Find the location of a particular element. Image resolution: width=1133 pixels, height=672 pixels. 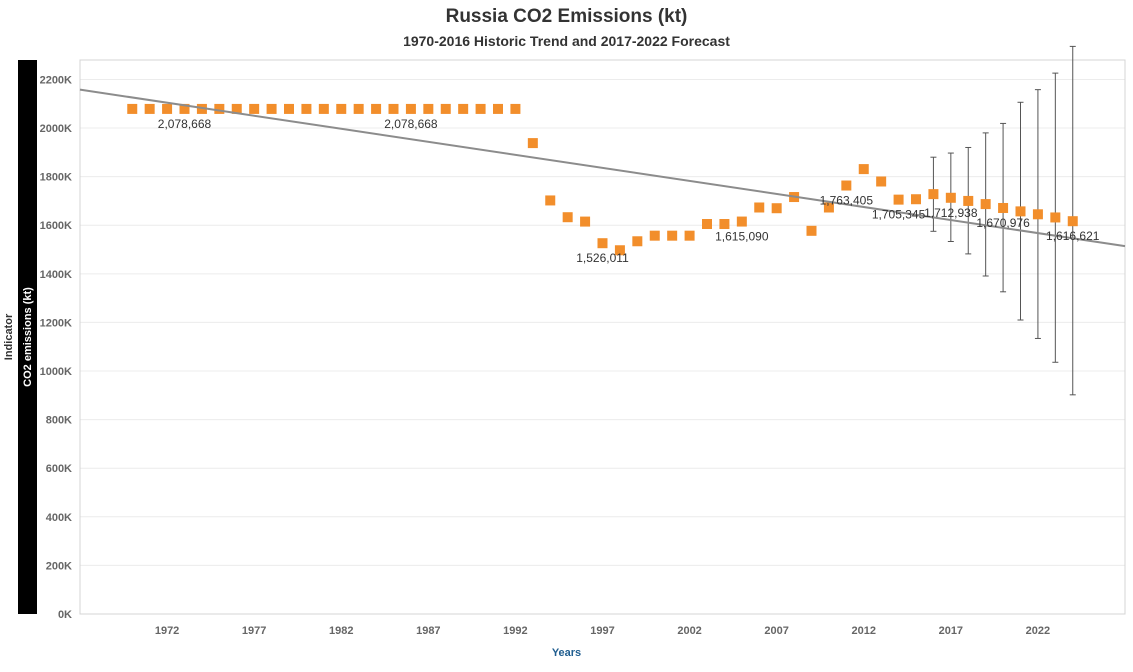

data-label: 1,712,938 is located at coordinates (951, 213).